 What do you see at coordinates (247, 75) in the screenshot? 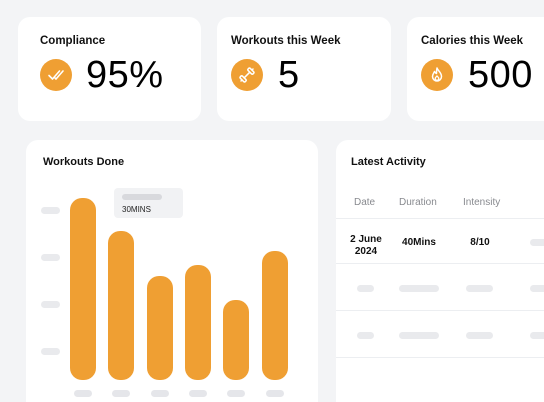
I see `dumbbell-icon` at bounding box center [247, 75].